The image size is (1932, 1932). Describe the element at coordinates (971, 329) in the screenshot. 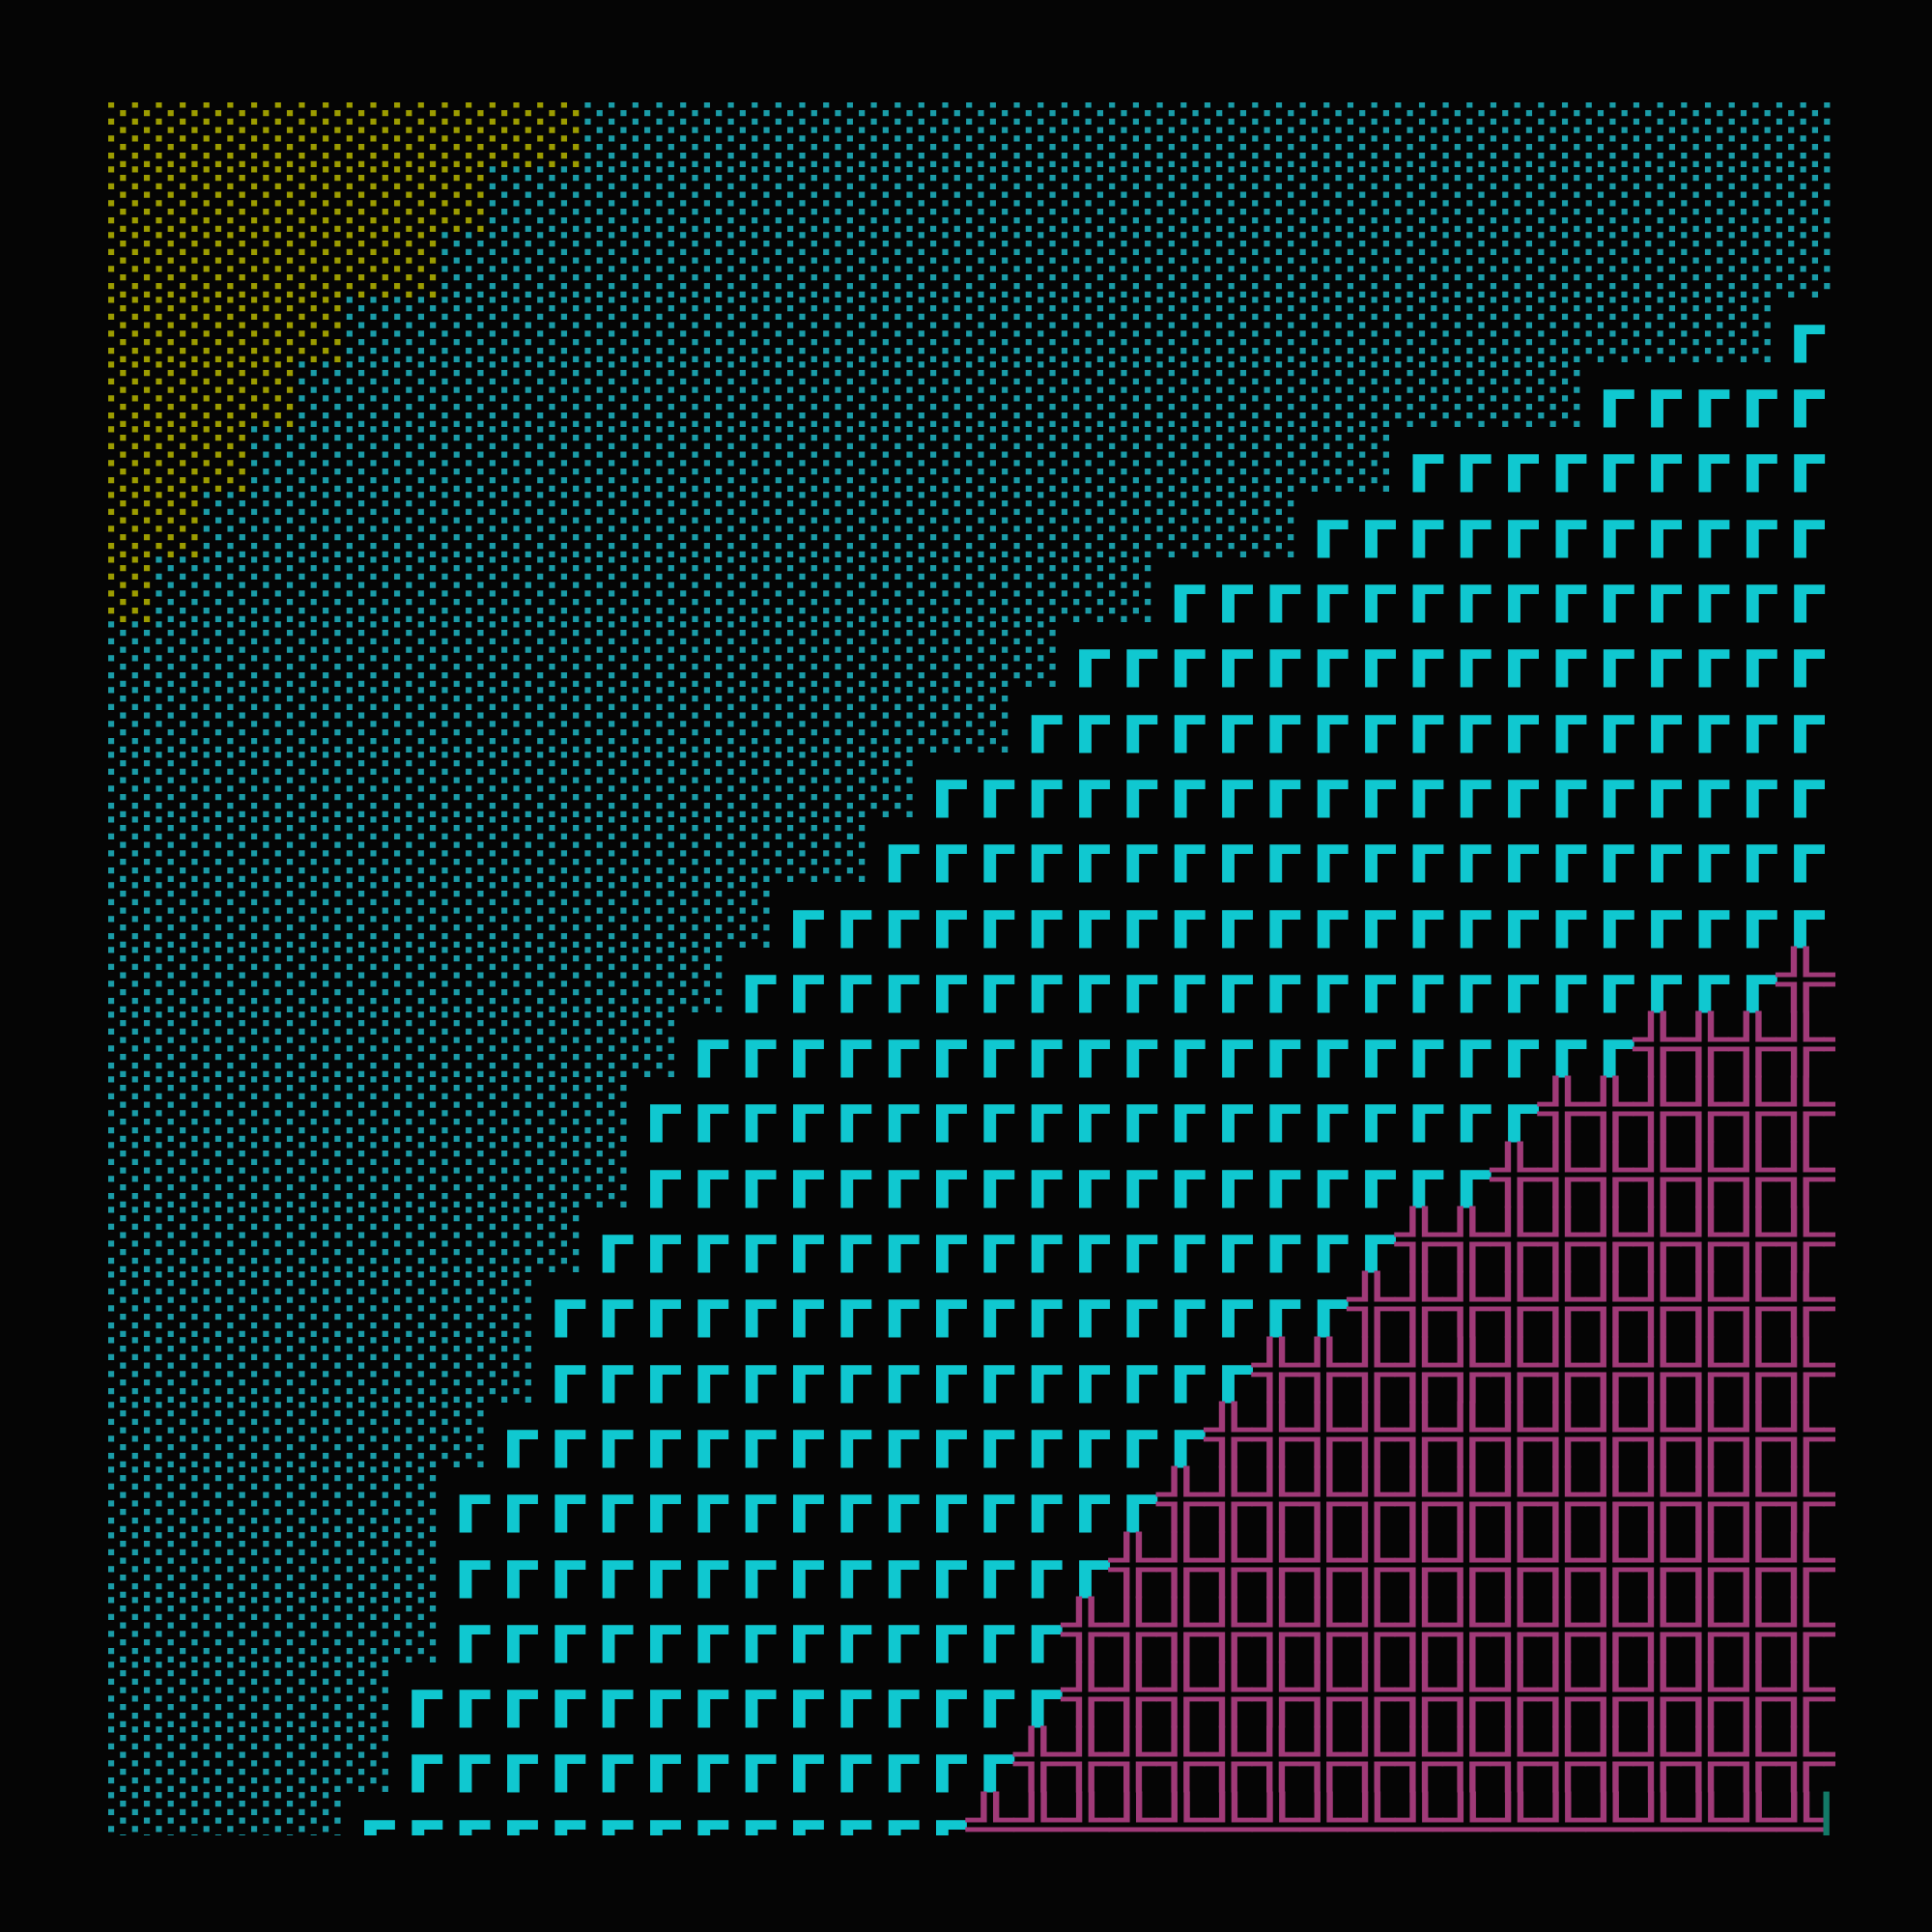

I see `terminal-row: ░░░░░░░░░░░░░░░░░░░░░░░░░░░░░░░░░░░┏┏` at that location.